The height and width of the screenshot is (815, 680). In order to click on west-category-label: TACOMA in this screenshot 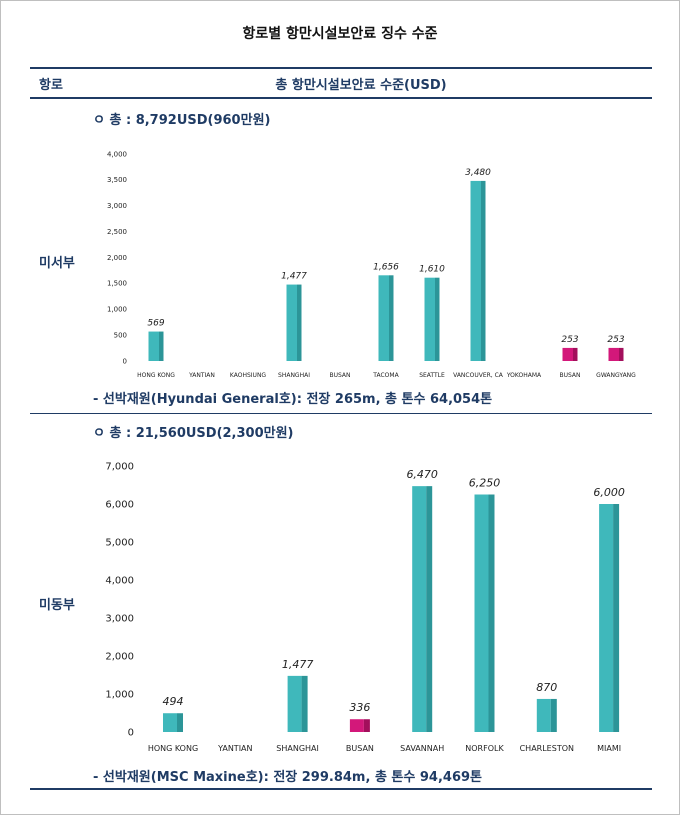, I will do `click(385, 375)`.